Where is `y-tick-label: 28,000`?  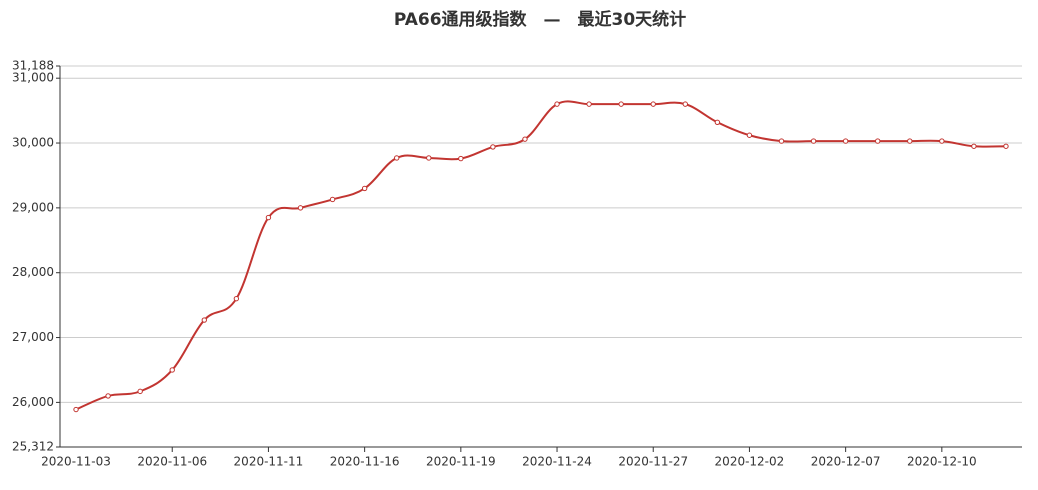 y-tick-label: 28,000 is located at coordinates (33, 272).